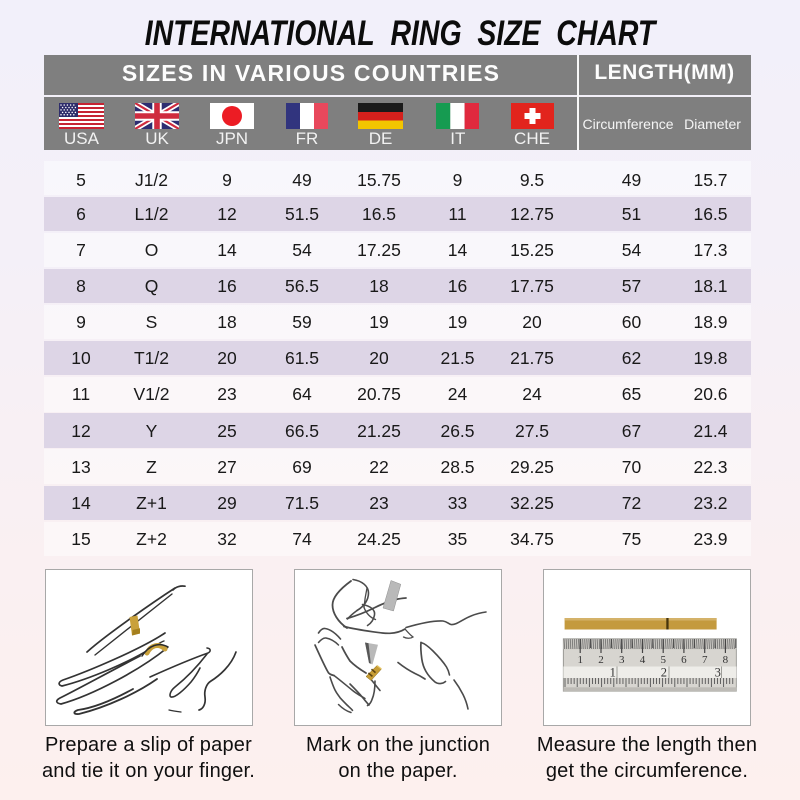  I want to click on svg-text: 8, so click(726, 660).